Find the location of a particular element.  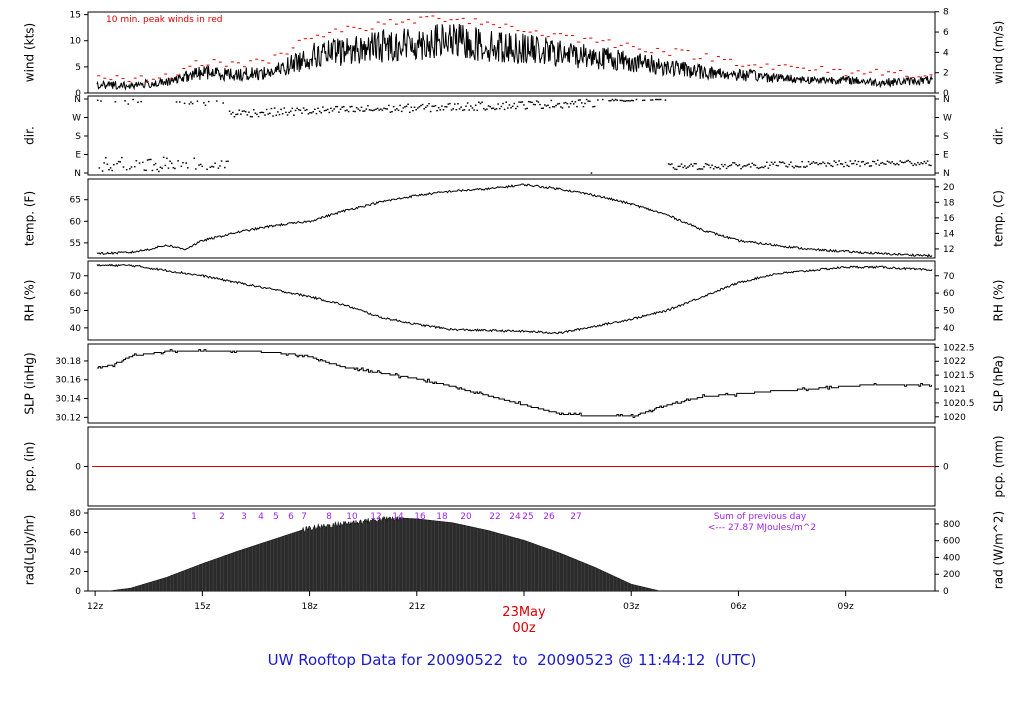

dir-right-tick-label: N is located at coordinates (946, 100).